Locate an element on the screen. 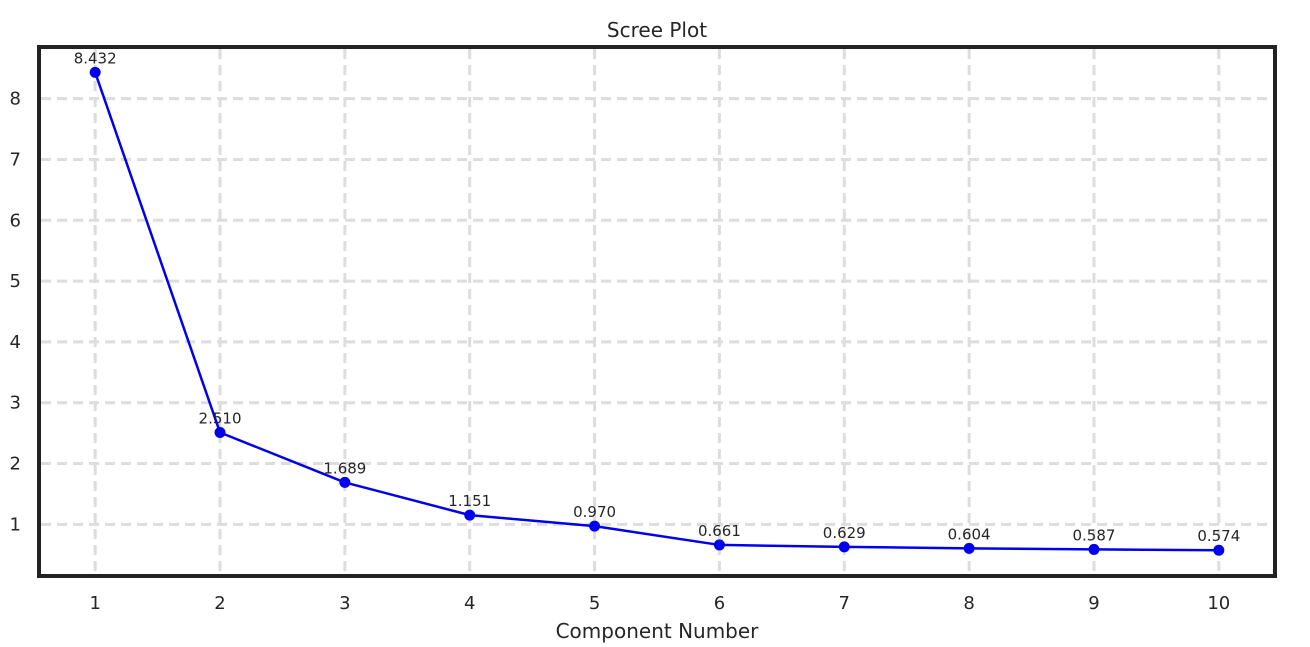 The height and width of the screenshot is (647, 1310). x-tick-label: 7 is located at coordinates (844, 603).